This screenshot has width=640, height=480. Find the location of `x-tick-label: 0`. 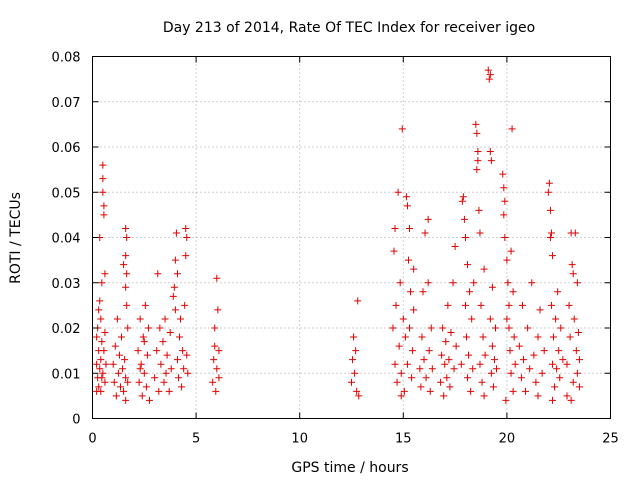

x-tick-label: 0 is located at coordinates (92, 439).